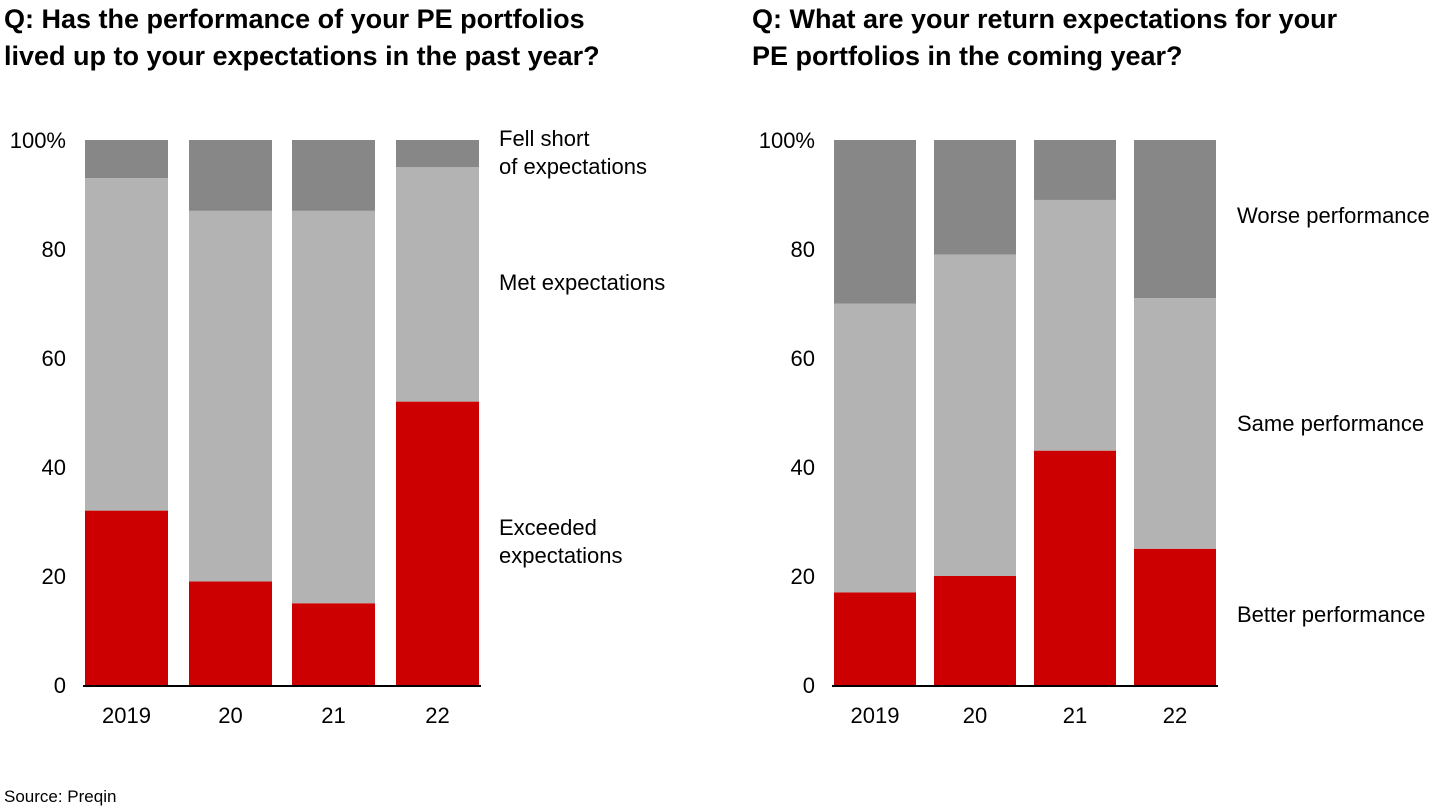 This screenshot has width=1440, height=810. I want to click on series-label-2: Fell short of expectations, so click(573, 152).